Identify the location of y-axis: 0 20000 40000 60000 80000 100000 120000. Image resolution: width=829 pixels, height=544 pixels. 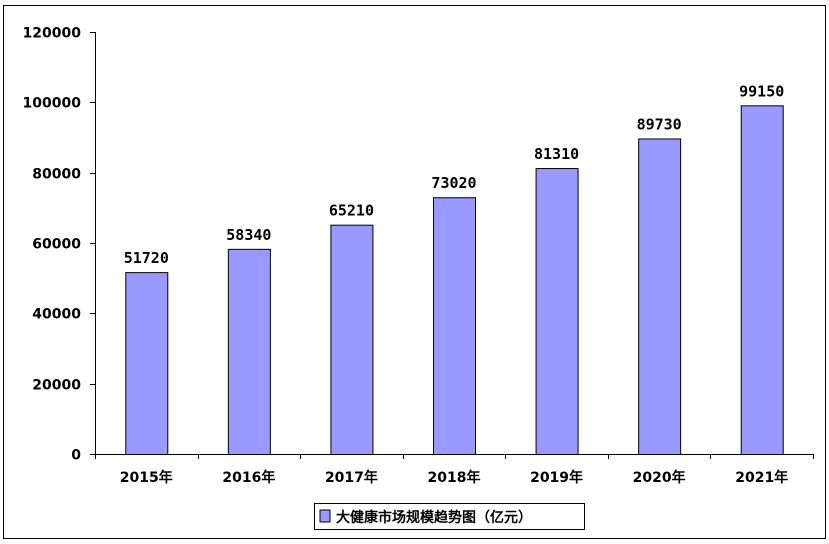
(59, 245).